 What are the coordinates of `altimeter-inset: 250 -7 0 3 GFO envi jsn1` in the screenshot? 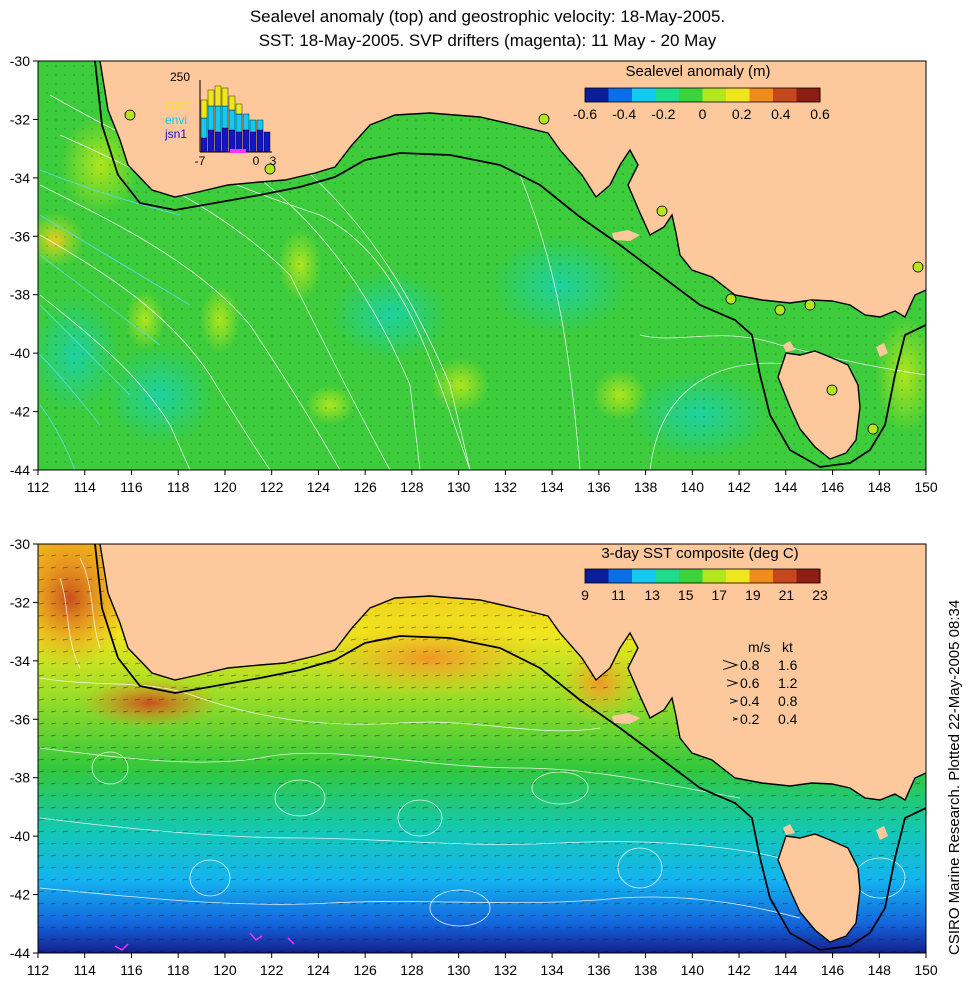 It's located at (220, 119).